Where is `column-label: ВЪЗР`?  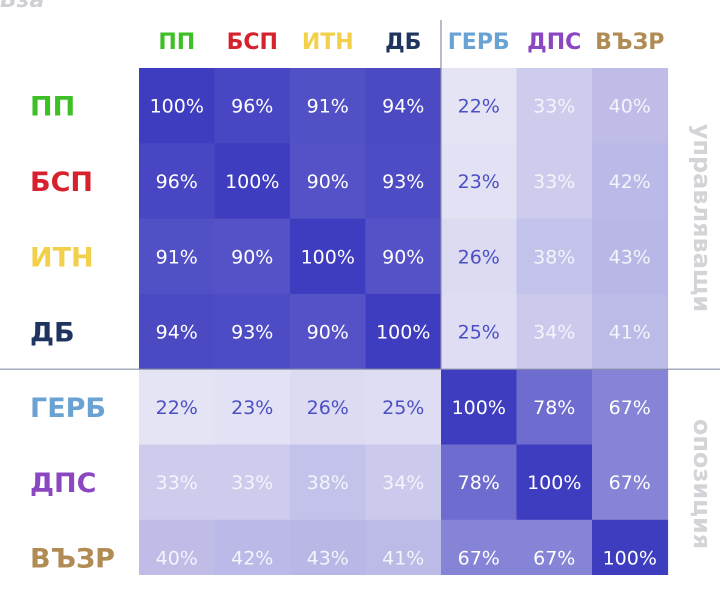
column-label: ВЪЗР is located at coordinates (629, 42).